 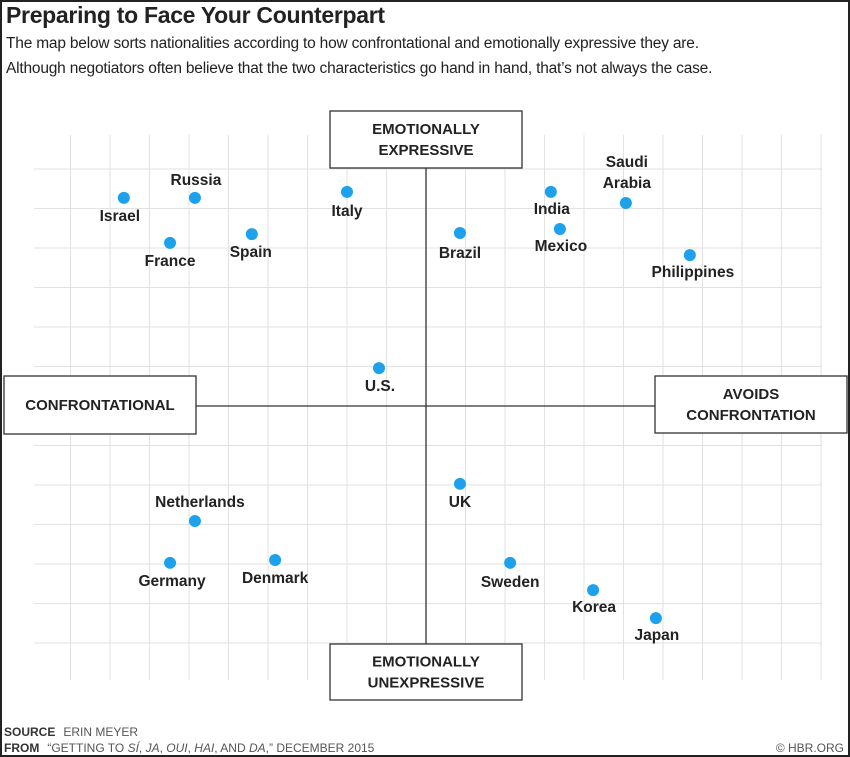 I want to click on data-label: India, so click(x=552, y=209).